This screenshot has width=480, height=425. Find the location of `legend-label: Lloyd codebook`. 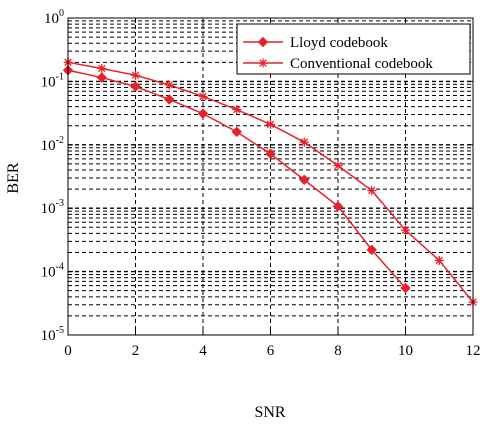

legend-label: Lloyd codebook is located at coordinates (339, 43).